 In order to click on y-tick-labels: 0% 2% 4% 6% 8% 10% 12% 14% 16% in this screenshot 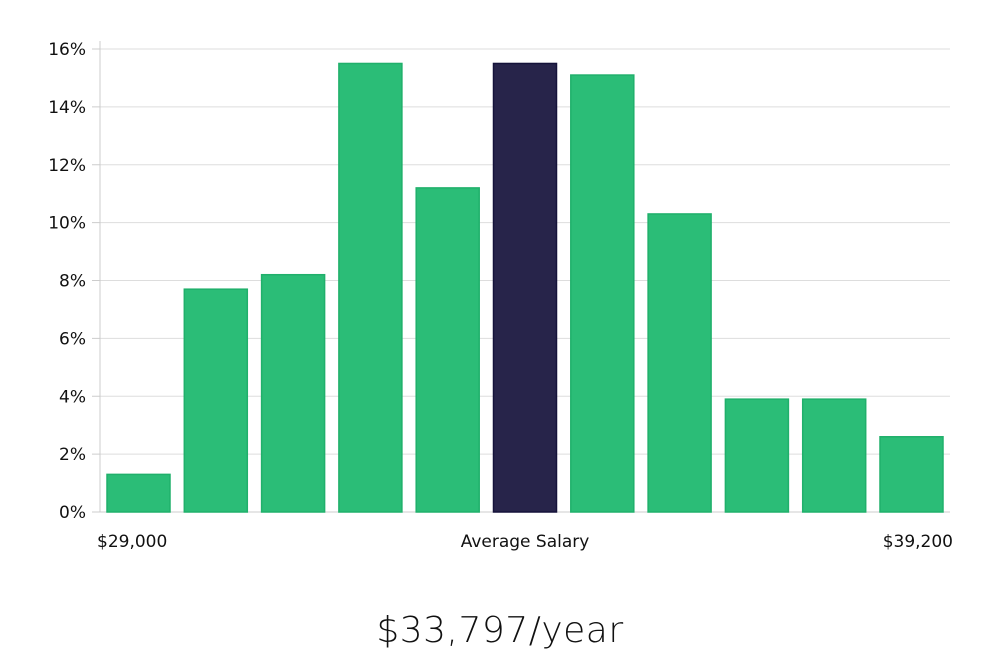, I will do `click(74, 281)`.